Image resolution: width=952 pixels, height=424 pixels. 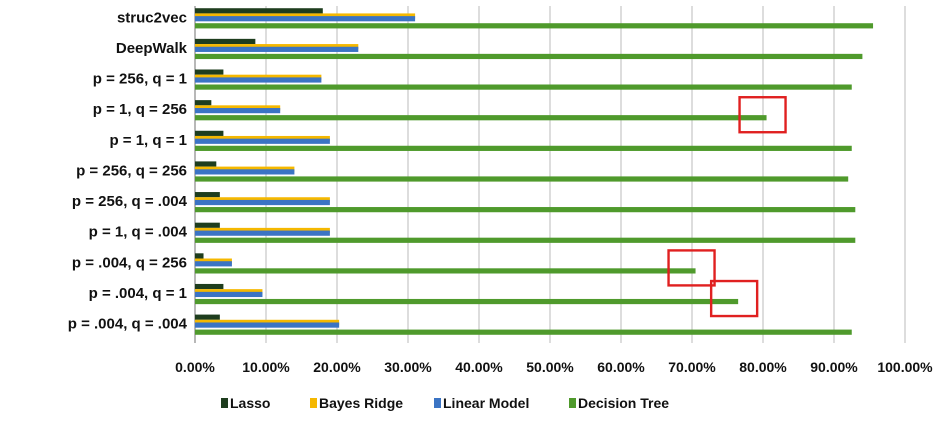 What do you see at coordinates (834, 367) in the screenshot?
I see `x-tick-label: 90.00%` at bounding box center [834, 367].